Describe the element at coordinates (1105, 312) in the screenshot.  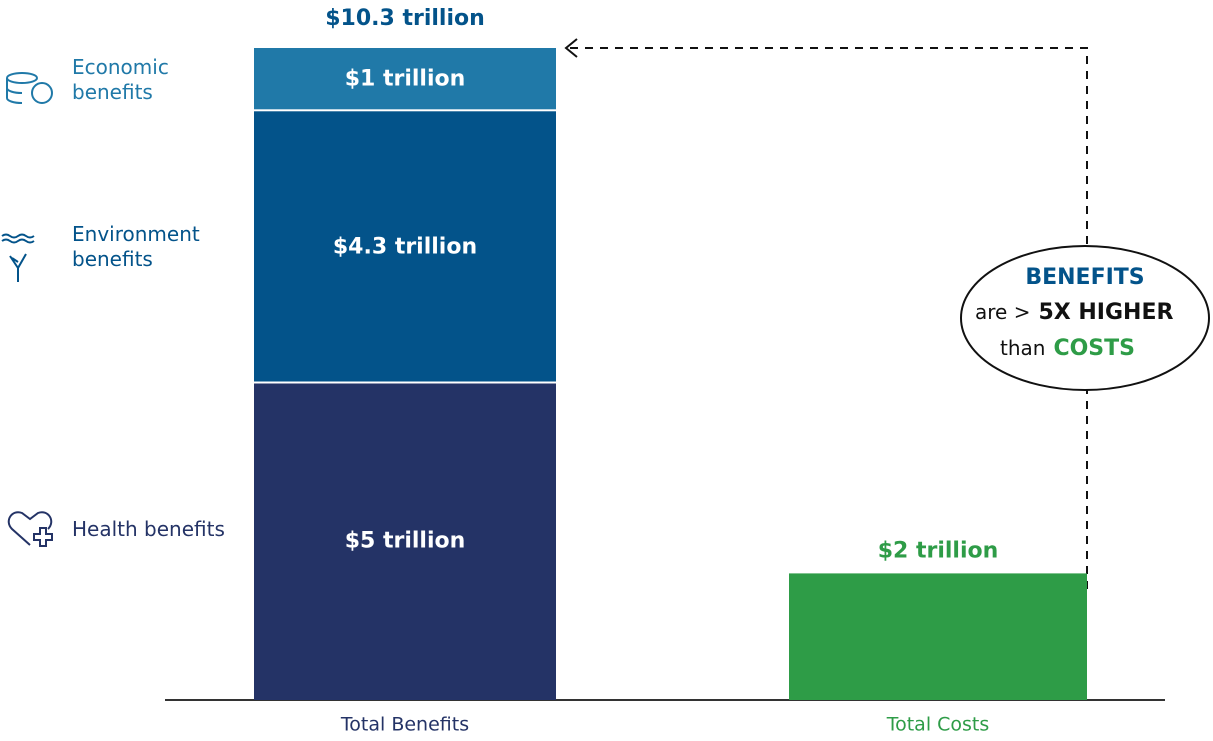
I see `callout-text: 5X HIGHER` at that location.